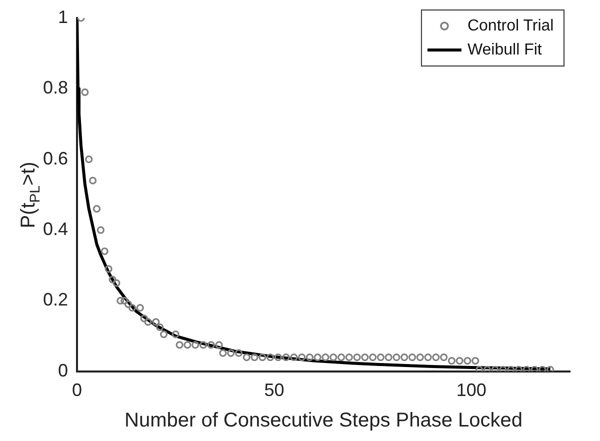  What do you see at coordinates (63, 16) in the screenshot?
I see `y-tick-label: 1` at bounding box center [63, 16].